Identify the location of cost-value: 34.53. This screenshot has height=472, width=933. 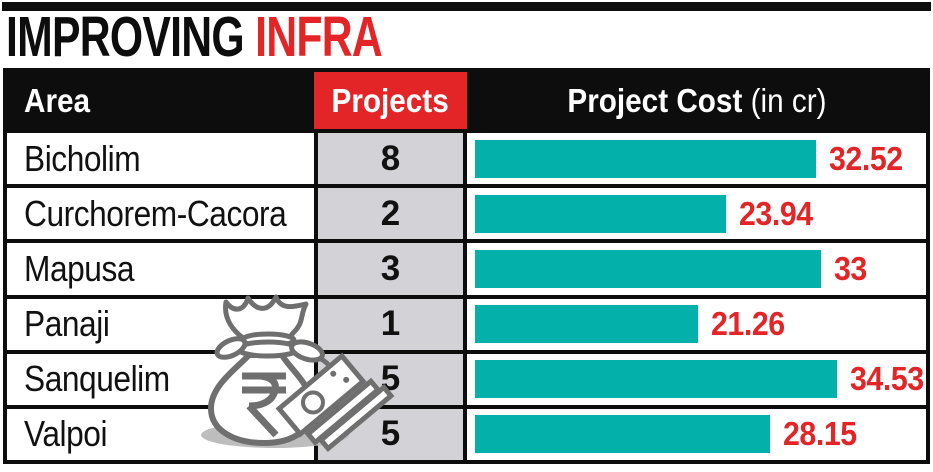
(887, 379).